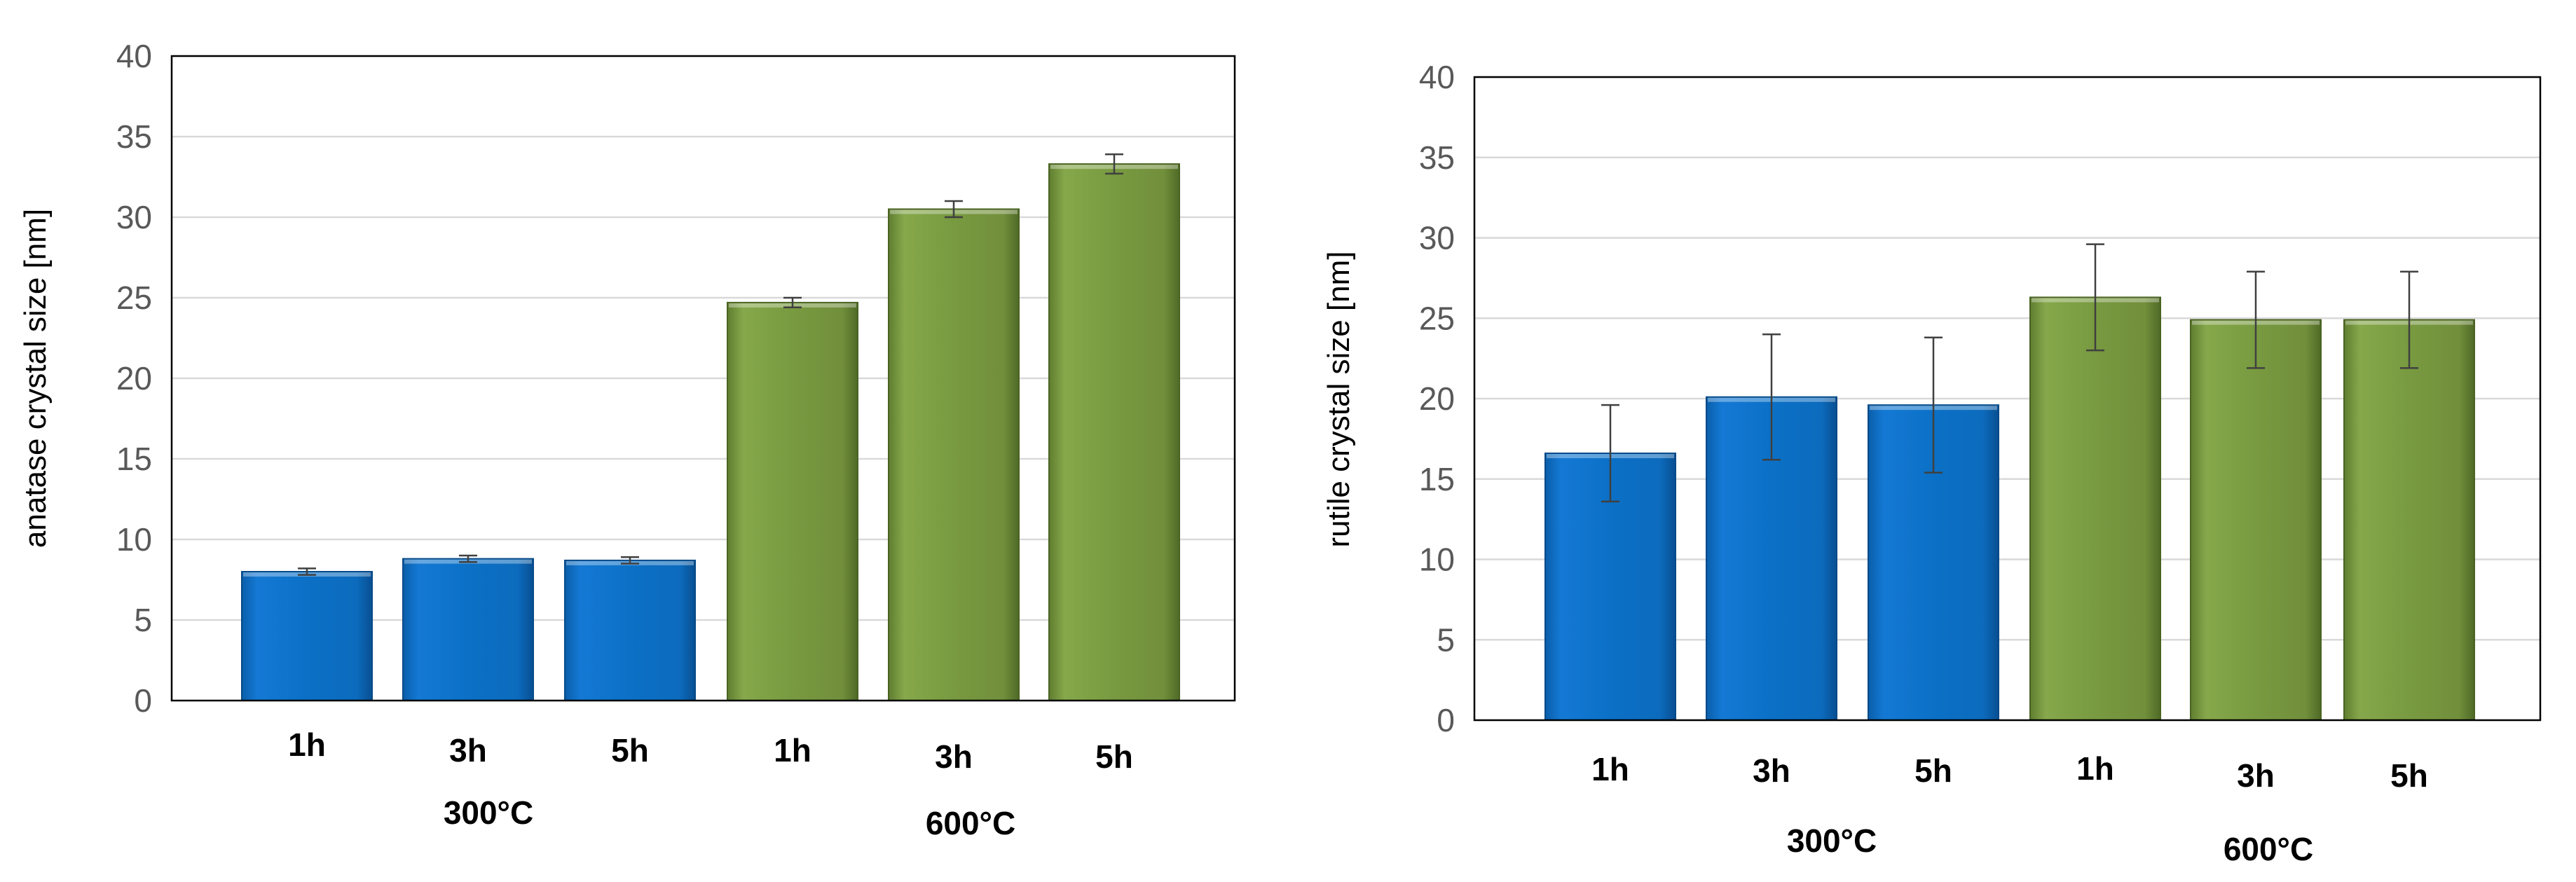 This screenshot has height=882, width=2576. What do you see at coordinates (1339, 399) in the screenshot?
I see `y-axis-title: rutile crystal size [nm]` at bounding box center [1339, 399].